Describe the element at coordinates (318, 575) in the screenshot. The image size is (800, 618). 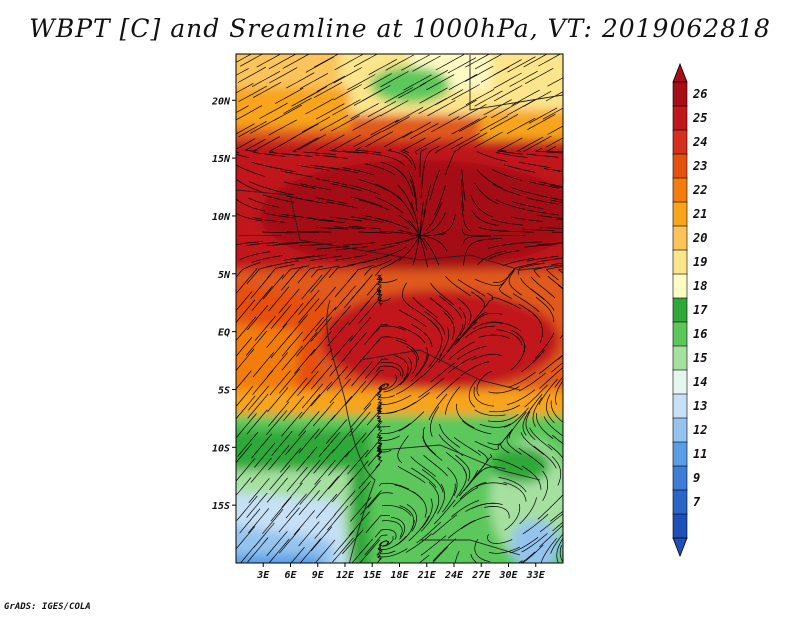
I see `lon-tick-label: 9E` at that location.